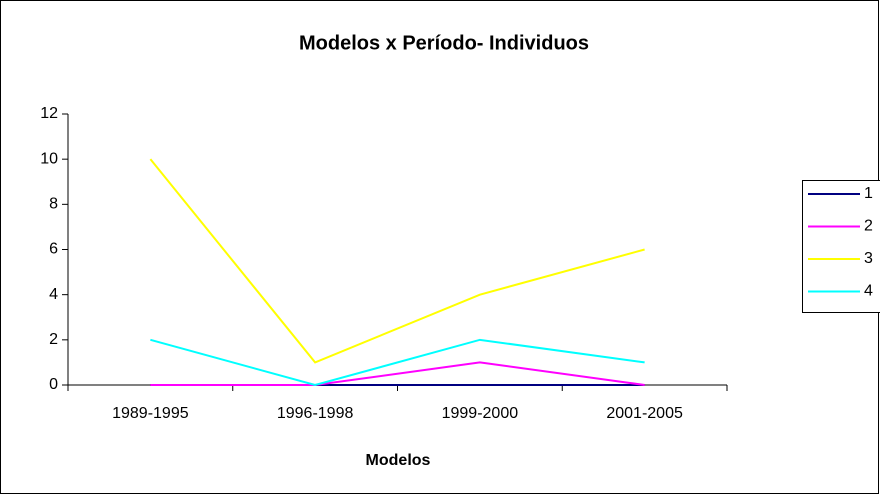  Describe the element at coordinates (53, 384) in the screenshot. I see `y-tick-label: 0` at that location.